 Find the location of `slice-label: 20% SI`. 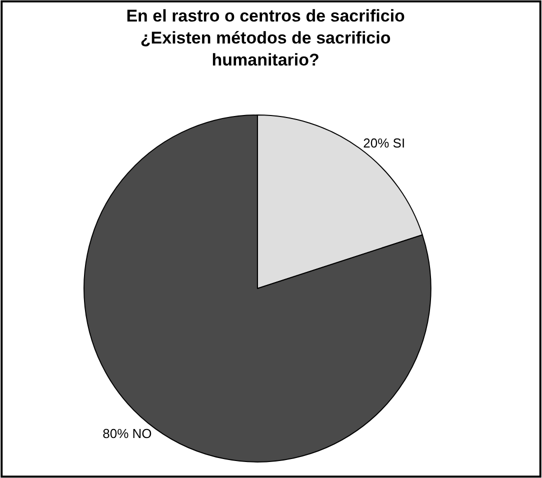

slice-label: 20% SI is located at coordinates (384, 143).